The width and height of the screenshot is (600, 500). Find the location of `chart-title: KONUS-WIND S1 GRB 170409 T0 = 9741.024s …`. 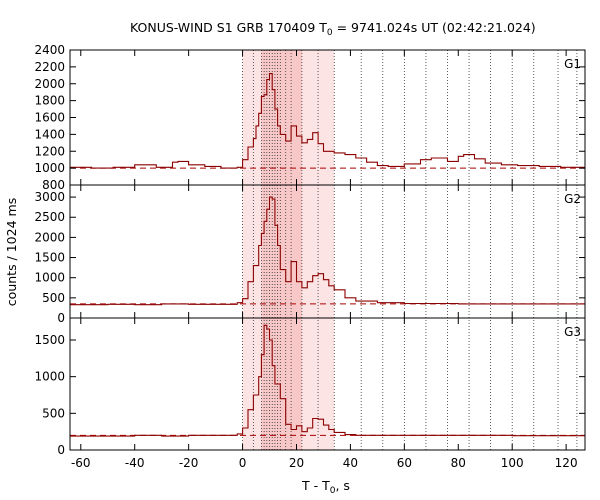

chart-title: KONUS-WIND S1 GRB 170409 T0 = 9741.024s … is located at coordinates (333, 29).